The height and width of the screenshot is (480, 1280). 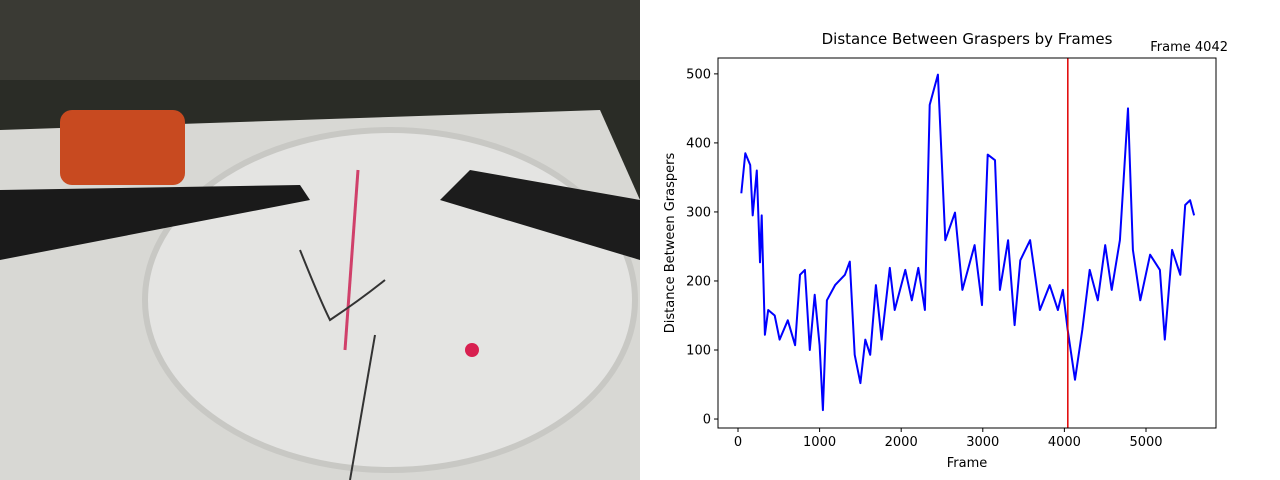 I want to click on y-tick-label: 100, so click(x=698, y=350).